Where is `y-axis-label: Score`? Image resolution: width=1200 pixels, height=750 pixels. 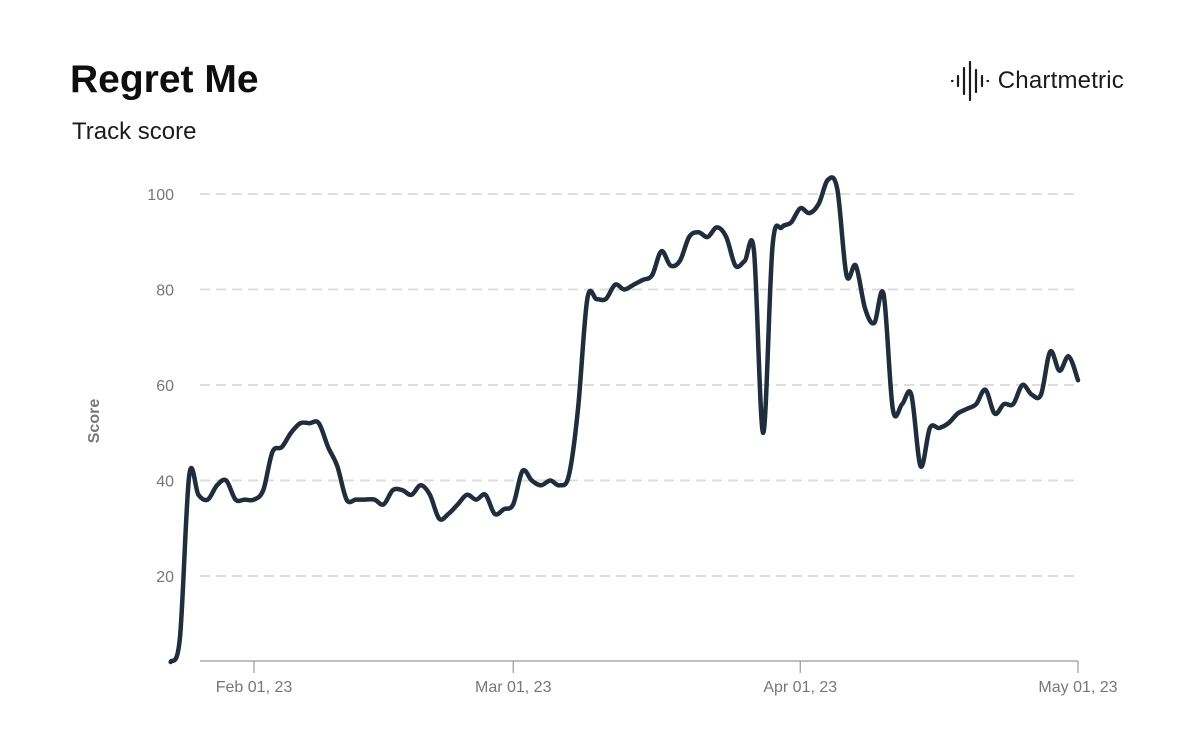
y-axis-label: Score is located at coordinates (94, 421).